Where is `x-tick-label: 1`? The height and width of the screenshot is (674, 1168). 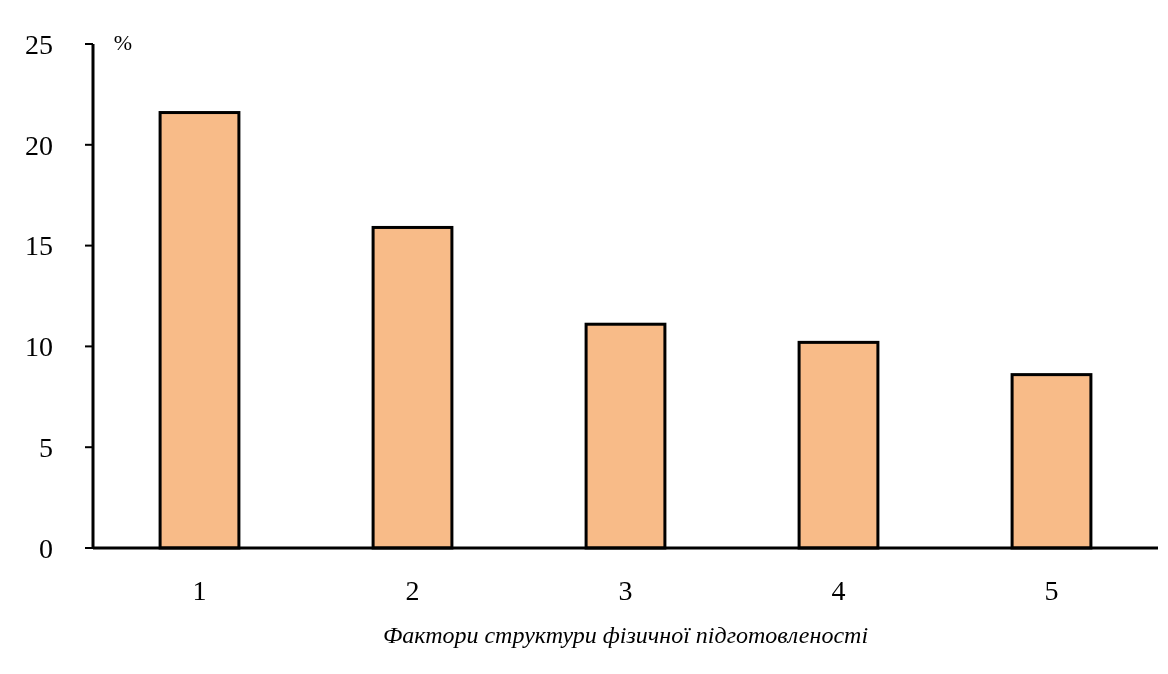 x-tick-label: 1 is located at coordinates (199, 590).